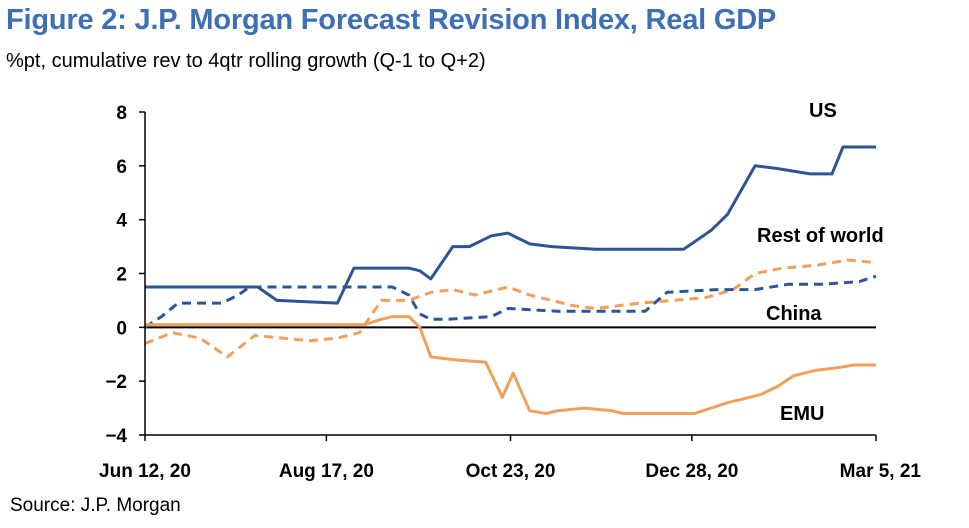 This screenshot has height=528, width=969. Describe the element at coordinates (121, 113) in the screenshot. I see `y-tick-label: 8` at that location.